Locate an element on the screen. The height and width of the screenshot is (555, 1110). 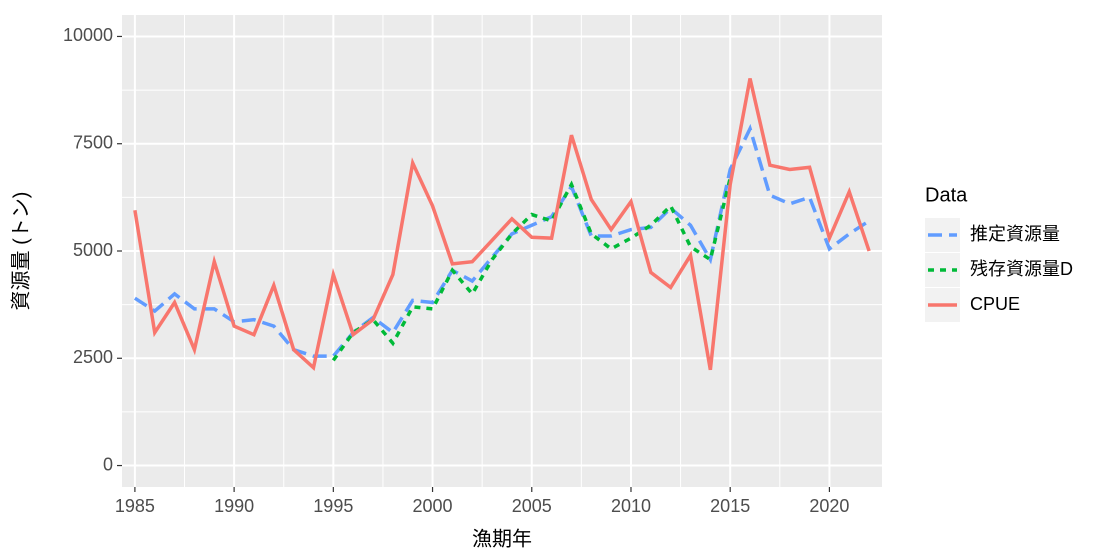
y-axis-label: 資源量 (トン) is located at coordinates (20, 251).